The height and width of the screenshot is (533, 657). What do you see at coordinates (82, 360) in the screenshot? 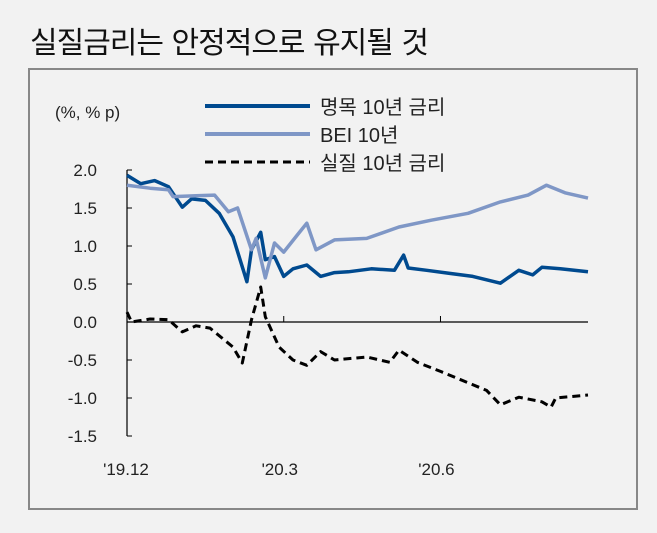
I see `y-tick-label: -0.5` at bounding box center [82, 360].